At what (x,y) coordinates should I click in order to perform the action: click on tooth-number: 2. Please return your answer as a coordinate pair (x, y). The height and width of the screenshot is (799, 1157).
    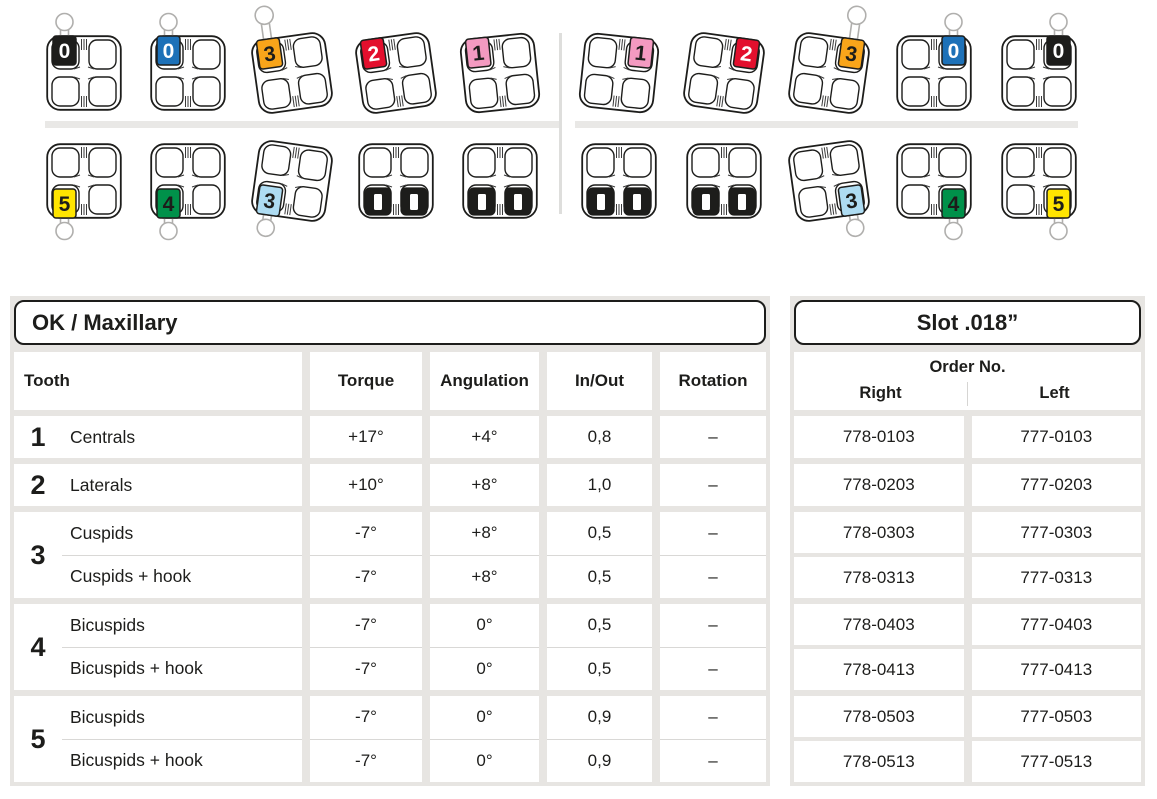
    Looking at the image, I should click on (38, 484).